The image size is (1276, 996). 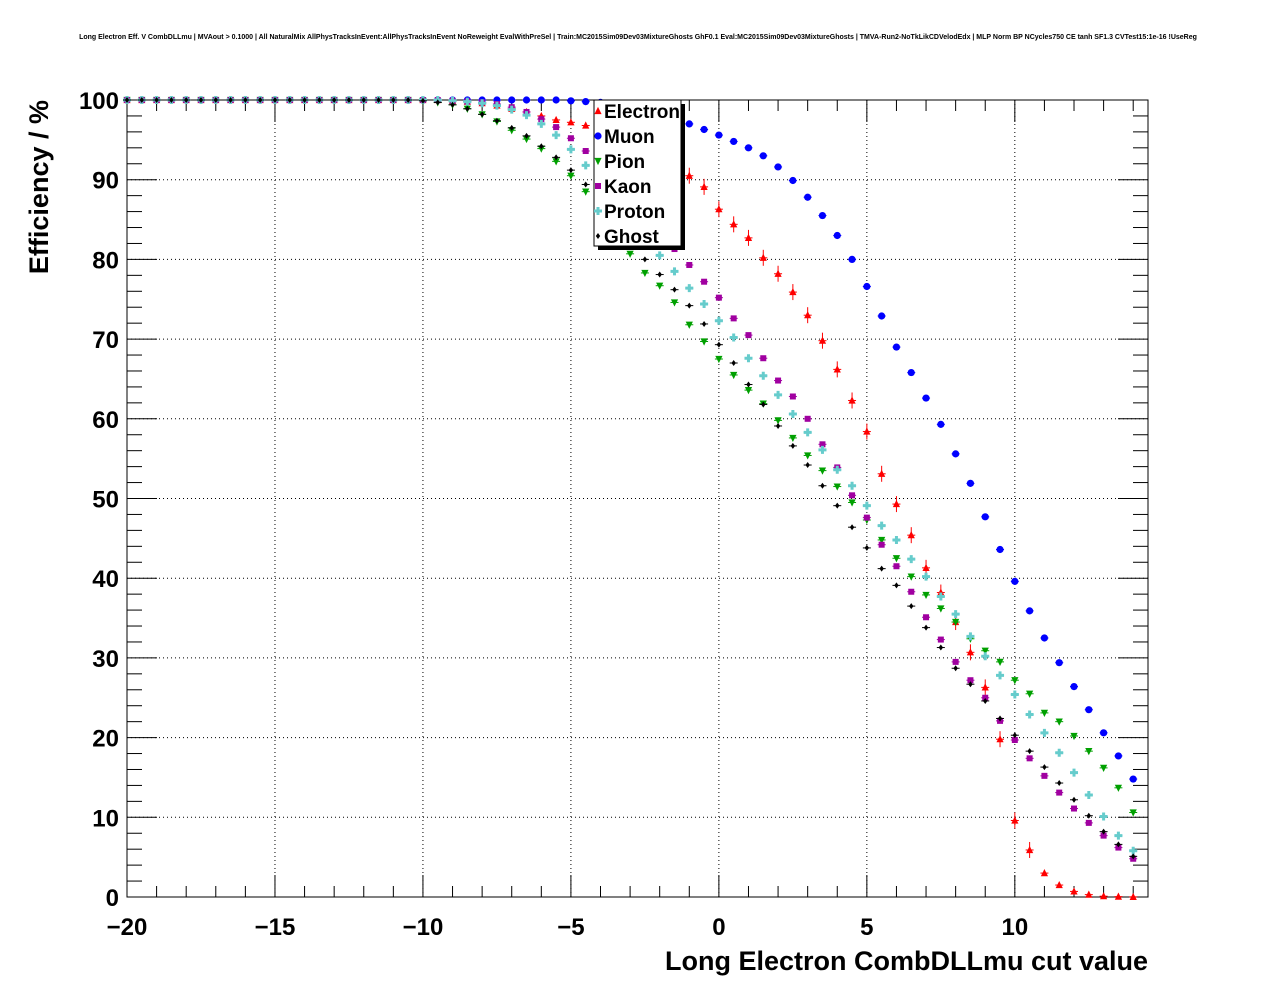 I want to click on legend-entry-ghost: Ghost, so click(x=627, y=237).